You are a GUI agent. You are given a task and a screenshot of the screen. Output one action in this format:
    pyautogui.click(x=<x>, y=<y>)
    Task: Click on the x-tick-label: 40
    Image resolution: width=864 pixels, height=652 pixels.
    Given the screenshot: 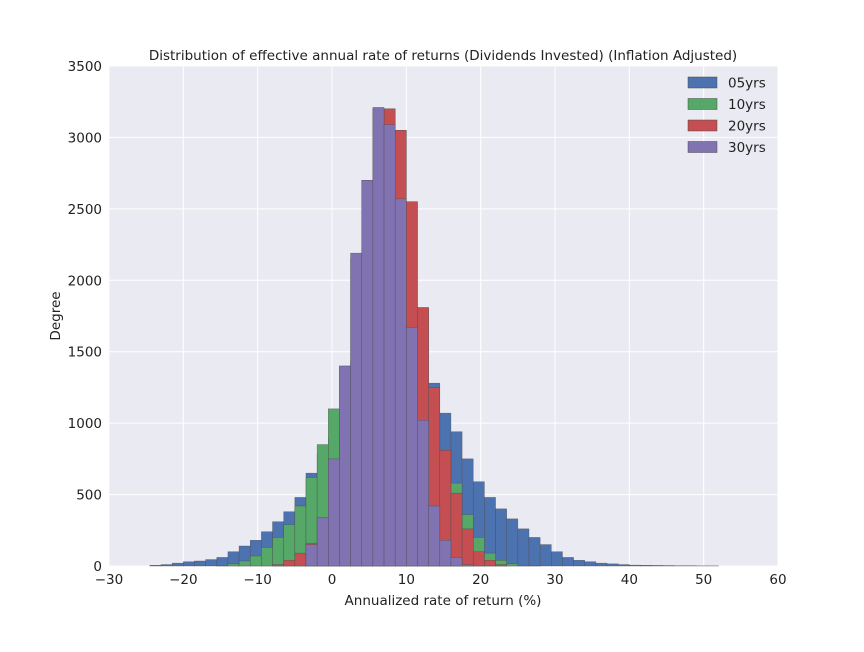 What is the action you would take?
    pyautogui.click(x=629, y=580)
    